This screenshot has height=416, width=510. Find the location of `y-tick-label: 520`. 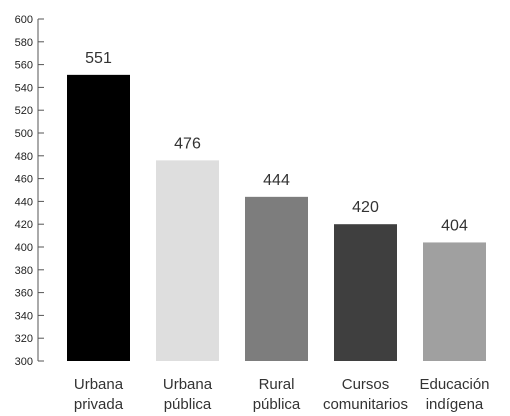

y-tick-label: 520 is located at coordinates (24, 111).